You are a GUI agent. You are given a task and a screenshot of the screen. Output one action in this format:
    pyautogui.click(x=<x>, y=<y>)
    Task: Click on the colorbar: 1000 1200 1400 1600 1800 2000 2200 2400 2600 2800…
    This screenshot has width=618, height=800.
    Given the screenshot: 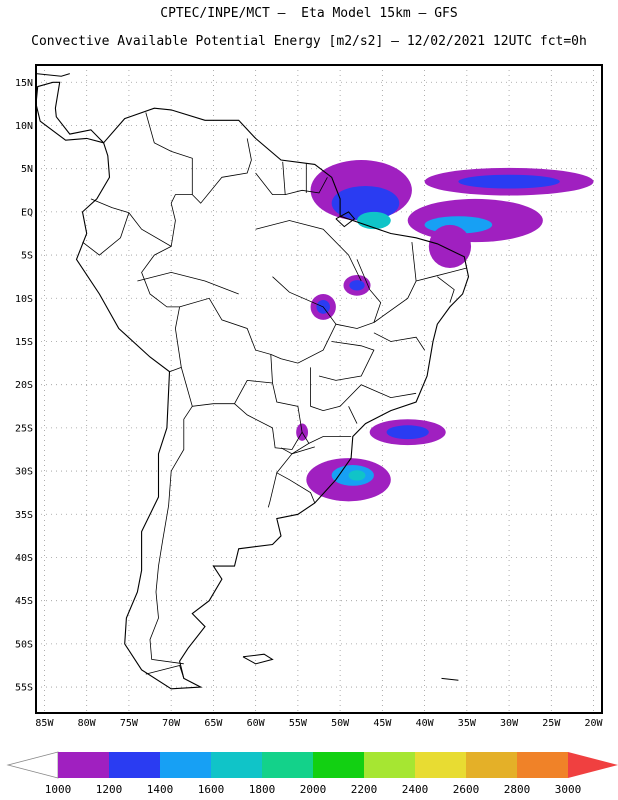 What is the action you would take?
    pyautogui.click(x=312, y=773)
    